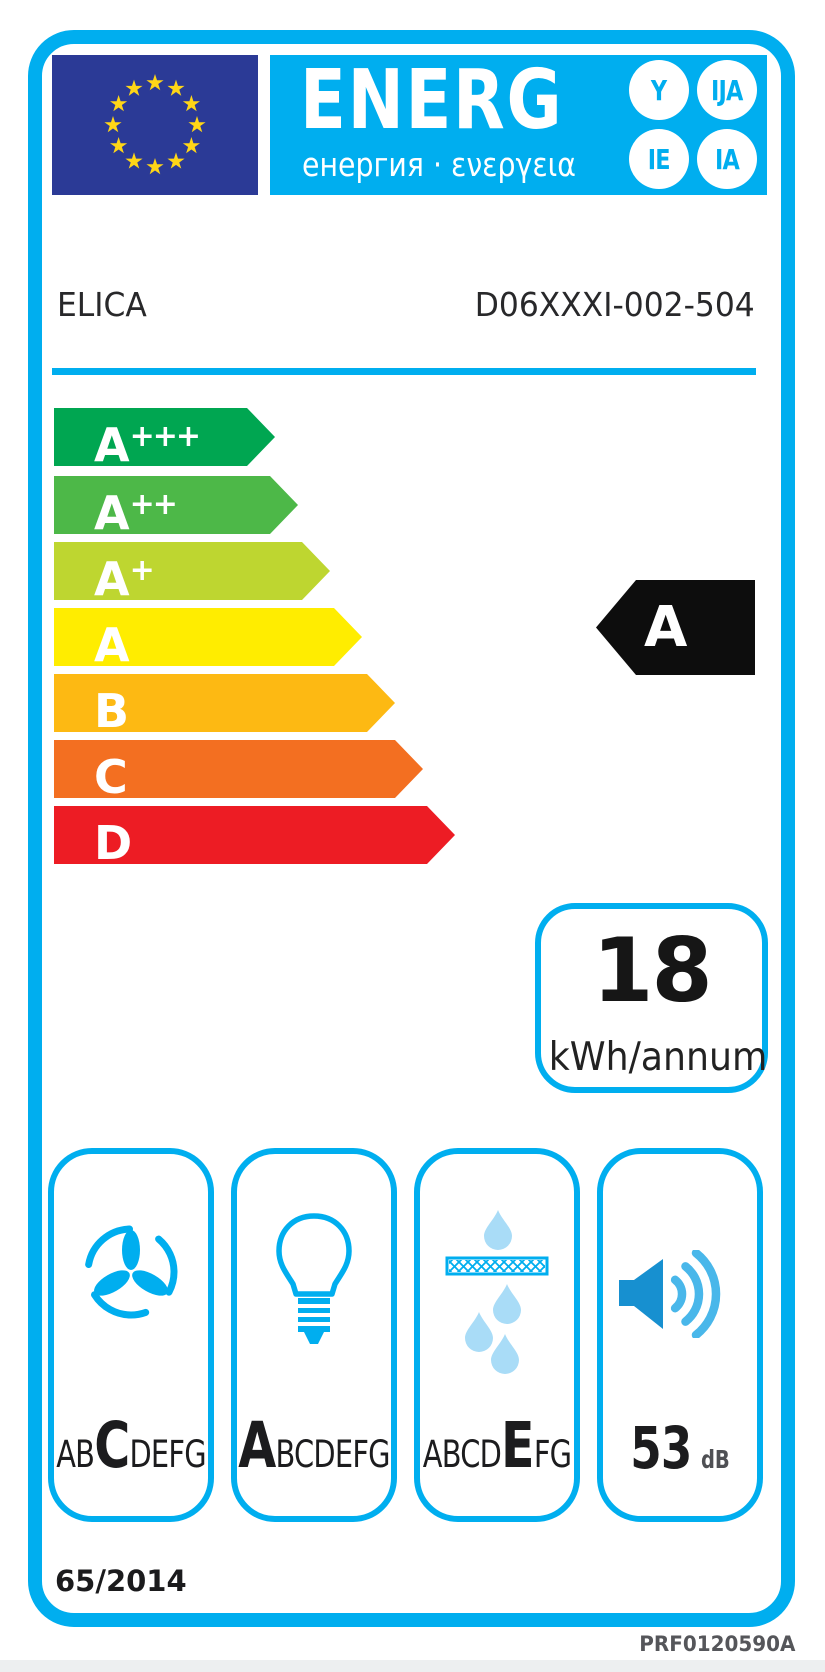  I want to click on brand-name: ELICA, so click(102, 304).